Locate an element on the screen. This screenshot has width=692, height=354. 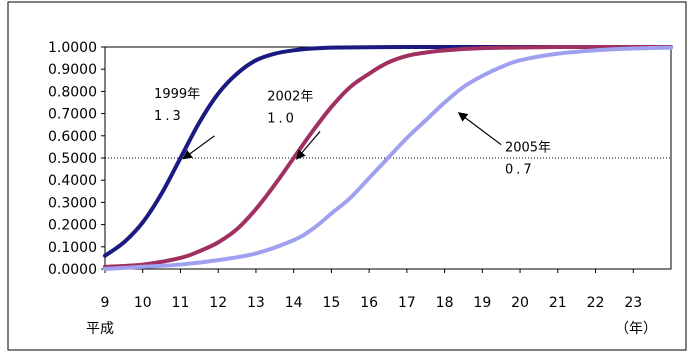
y-tick-label: 0.1000 is located at coordinates (72, 248).